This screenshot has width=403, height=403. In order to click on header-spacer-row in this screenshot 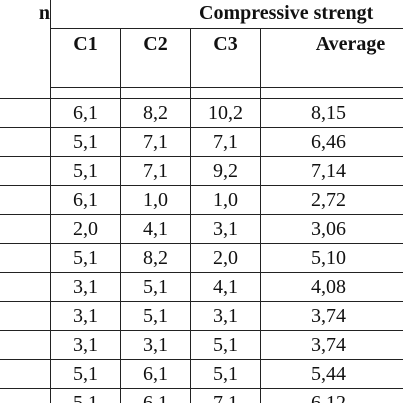, I will do `click(201, 93)`.